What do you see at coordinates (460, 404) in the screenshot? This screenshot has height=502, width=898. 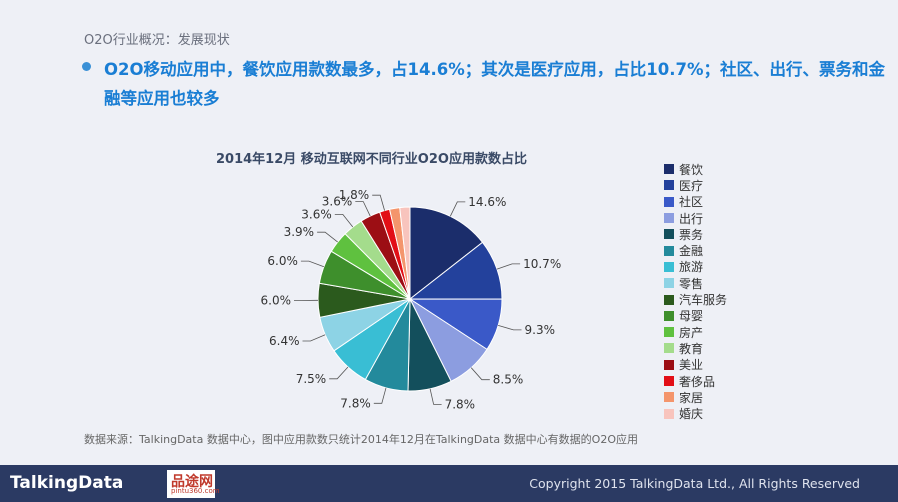 I see `data-label-4: 7.8%` at bounding box center [460, 404].